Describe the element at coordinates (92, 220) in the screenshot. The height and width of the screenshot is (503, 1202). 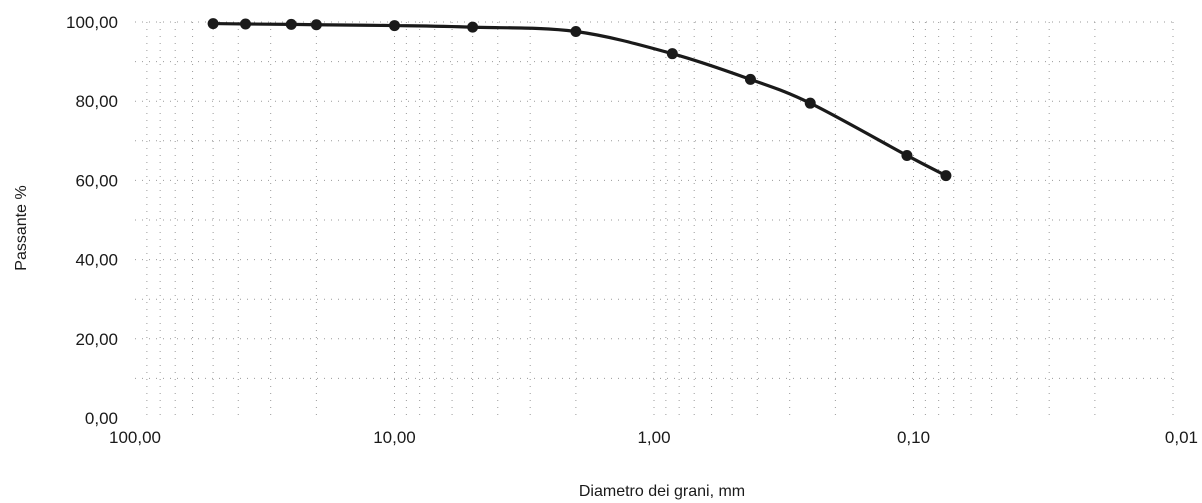
I see `y-tick-labels: 100,00 80,00 60,00 40,00 20,00 0,00` at that location.